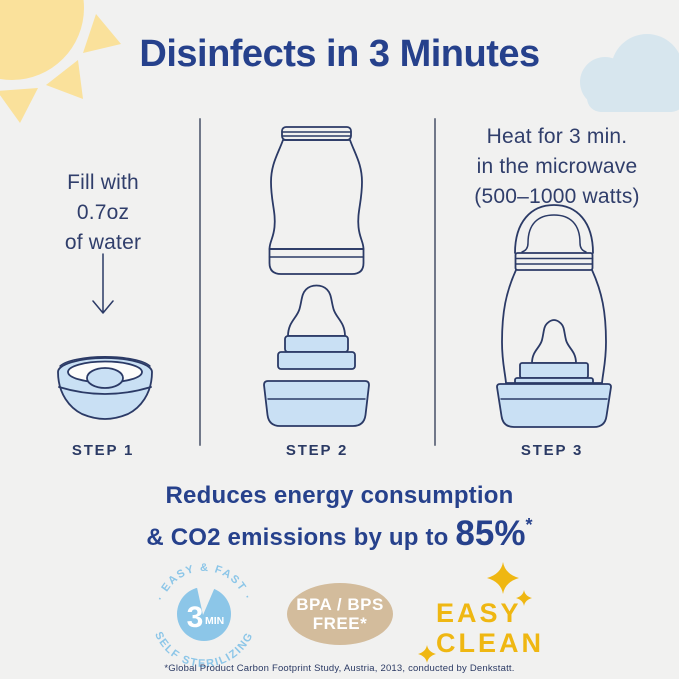  I want to click on step3-instruction-line: in the microwave, so click(557, 166).